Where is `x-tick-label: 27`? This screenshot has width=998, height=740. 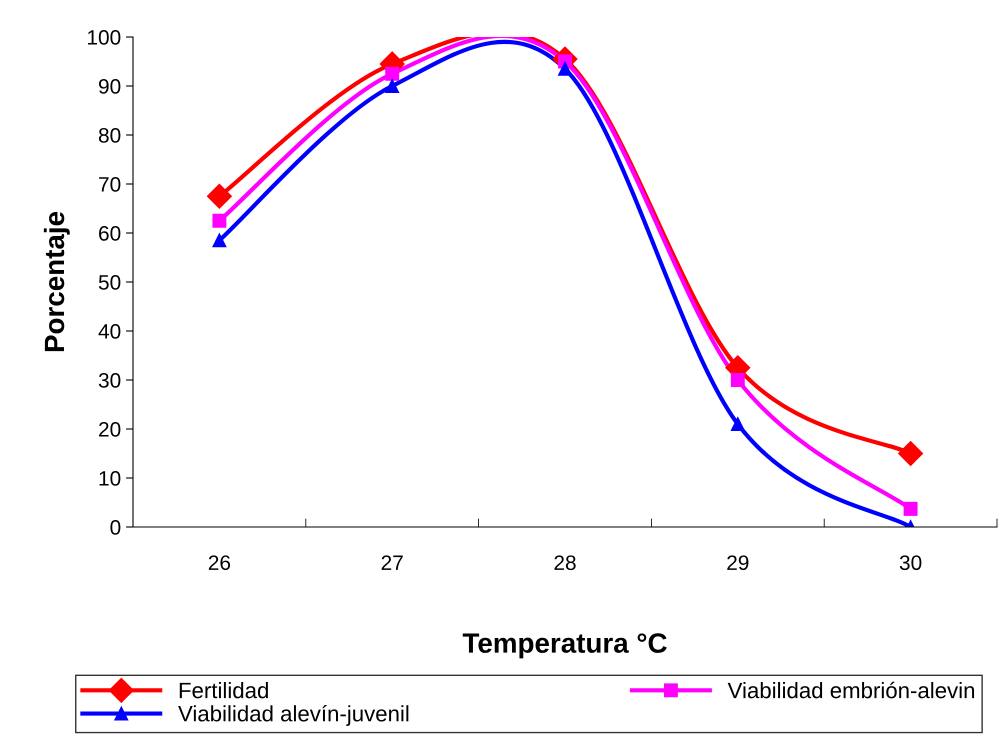 x-tick-label: 27 is located at coordinates (392, 562).